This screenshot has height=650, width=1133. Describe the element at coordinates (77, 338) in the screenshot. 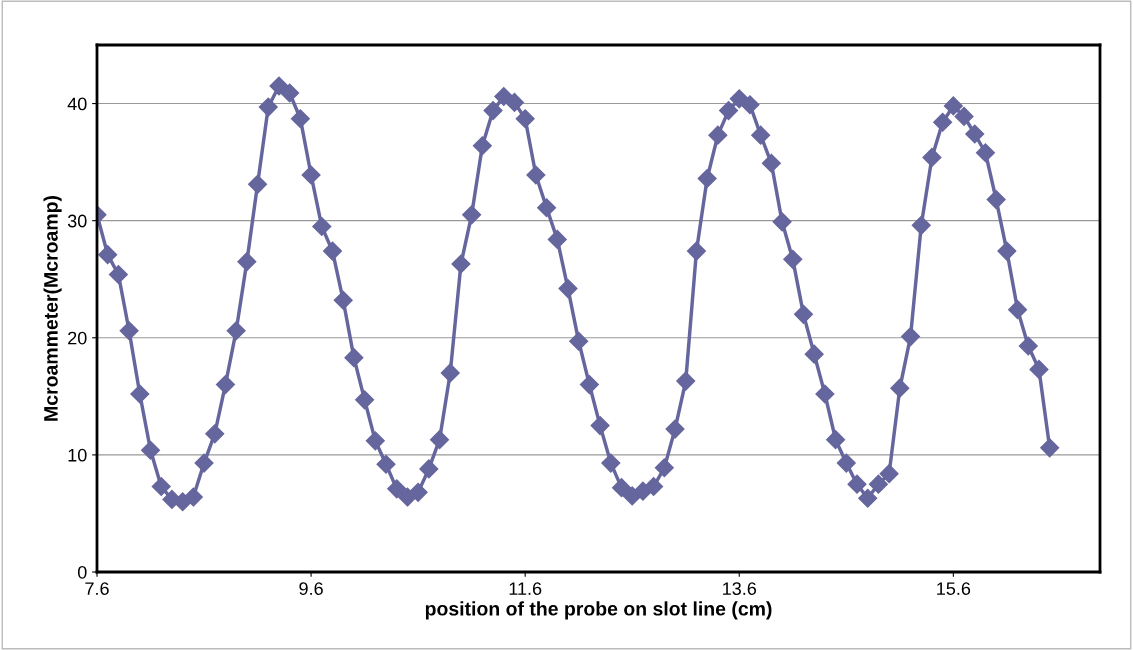

I see `y-tick-label: 20` at that location.